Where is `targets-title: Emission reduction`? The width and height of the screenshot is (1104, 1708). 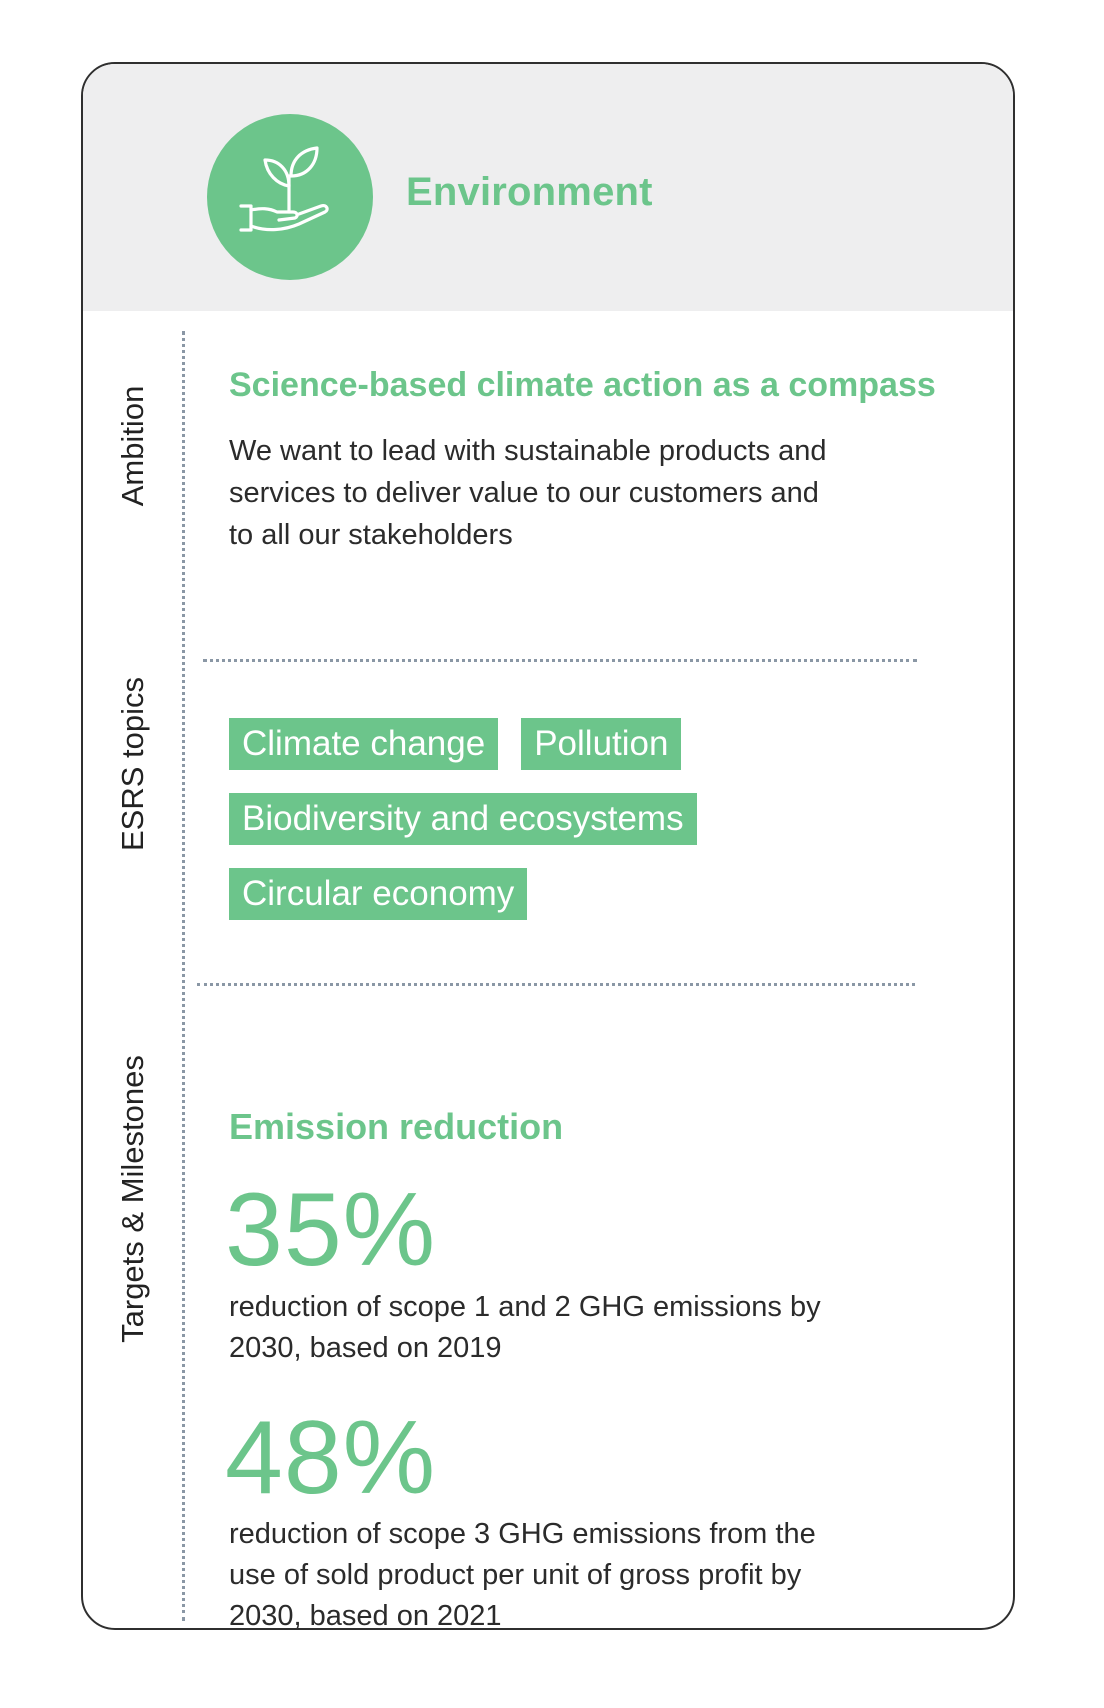 targets-title: Emission reduction is located at coordinates (396, 1126).